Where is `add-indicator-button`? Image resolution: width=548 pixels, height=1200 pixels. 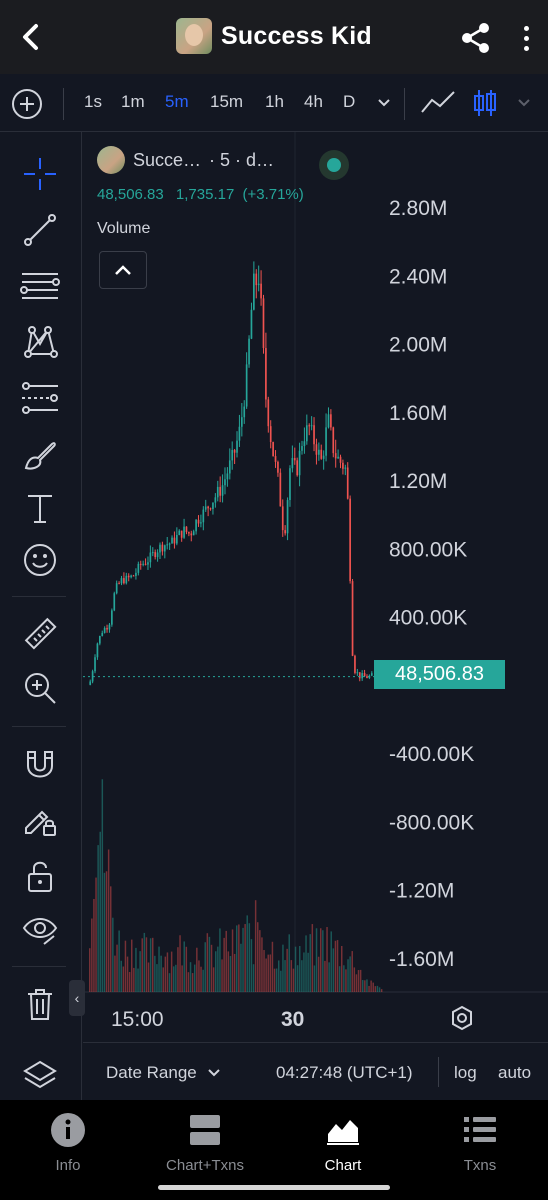 add-indicator-button is located at coordinates (27, 104).